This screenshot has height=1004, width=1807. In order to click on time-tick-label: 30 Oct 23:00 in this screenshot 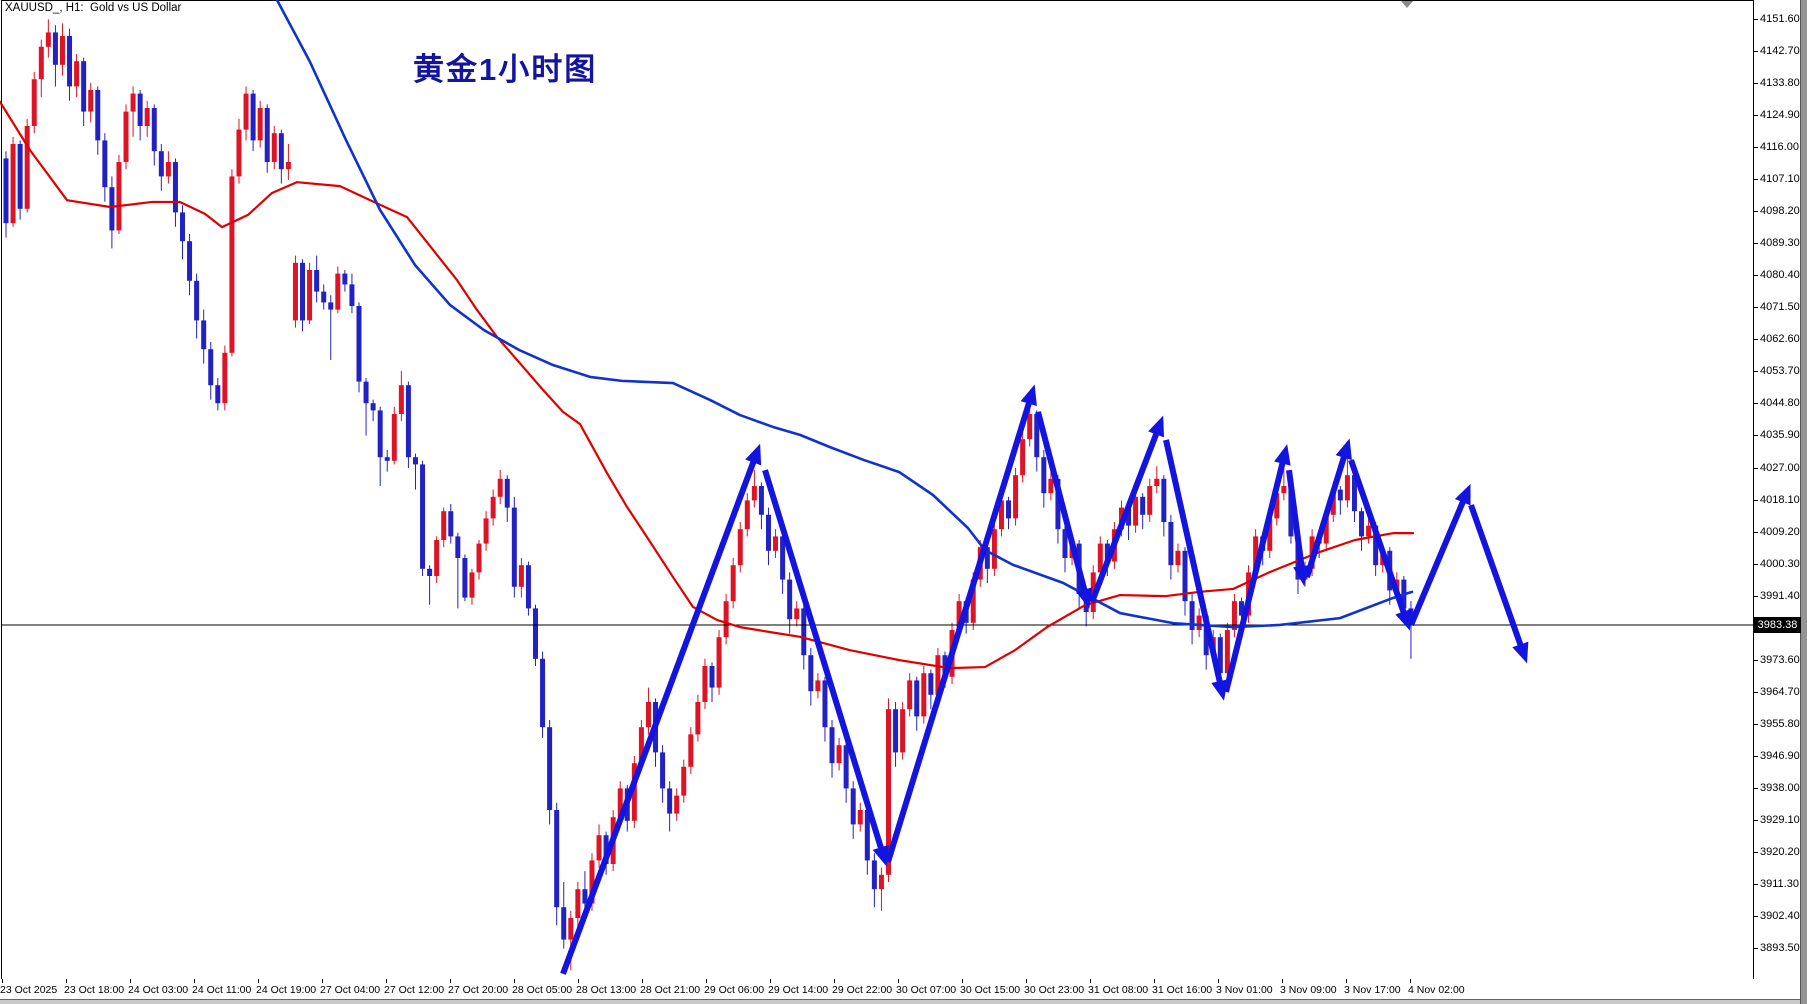, I will do `click(1054, 990)`.